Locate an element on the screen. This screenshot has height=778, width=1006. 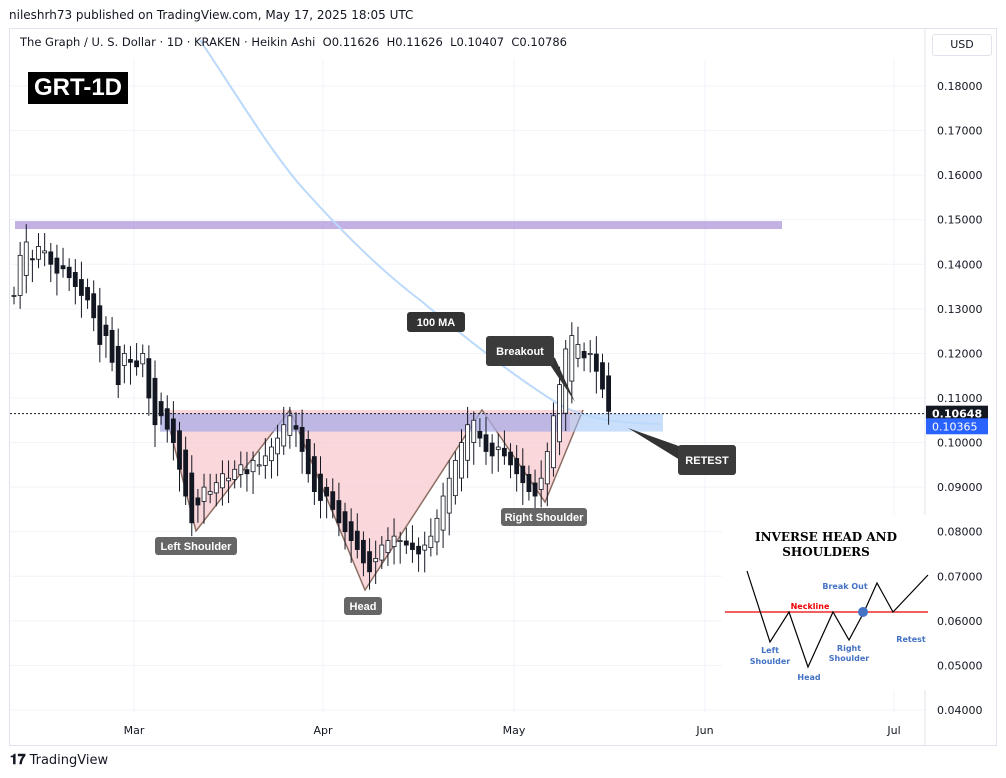
inset-background is located at coordinates (824, 602).